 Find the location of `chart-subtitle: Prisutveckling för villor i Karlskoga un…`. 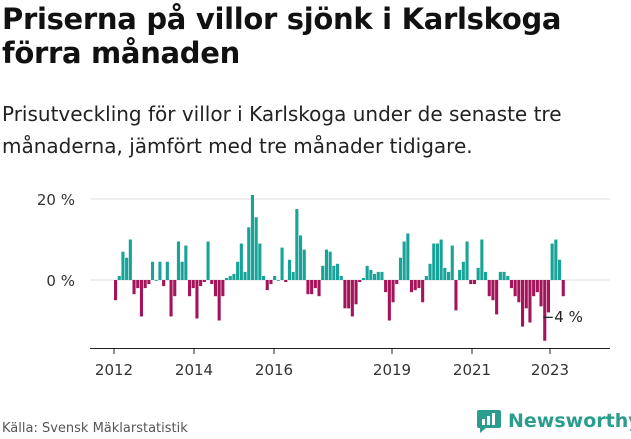

chart-subtitle: Prisutveckling för villor i Karlskoga un… is located at coordinates (282, 130).